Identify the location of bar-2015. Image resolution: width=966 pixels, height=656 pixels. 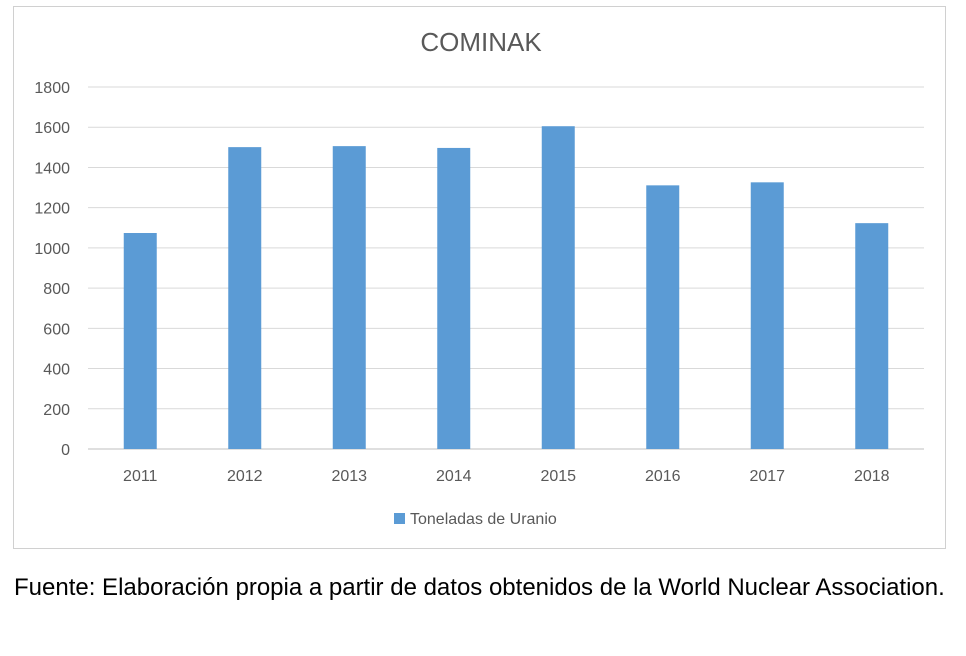
(558, 287).